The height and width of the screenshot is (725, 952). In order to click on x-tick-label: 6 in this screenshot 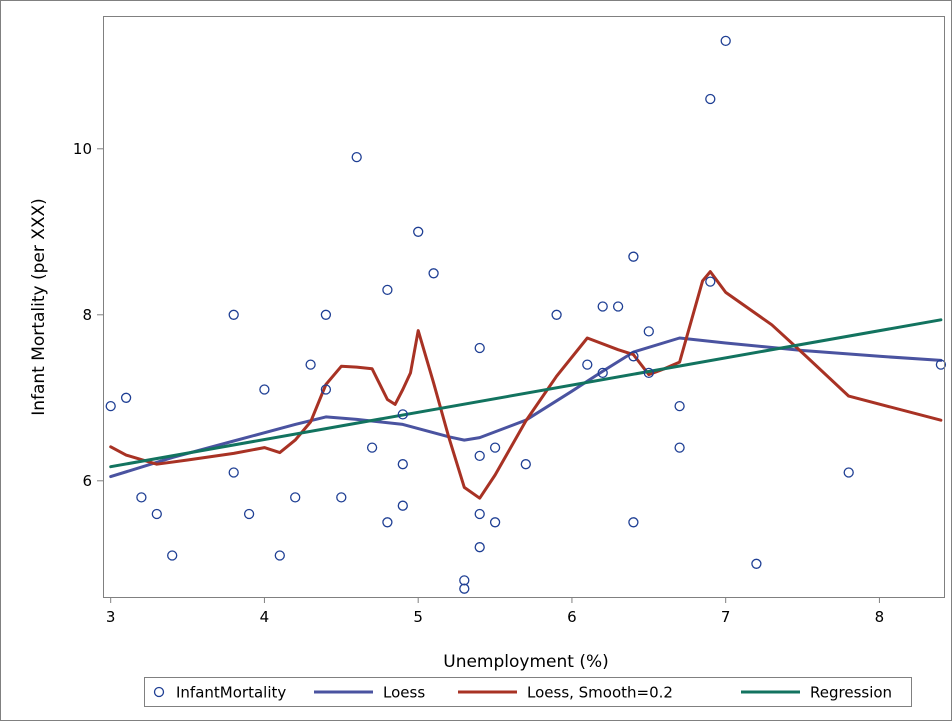, I will do `click(572, 617)`.